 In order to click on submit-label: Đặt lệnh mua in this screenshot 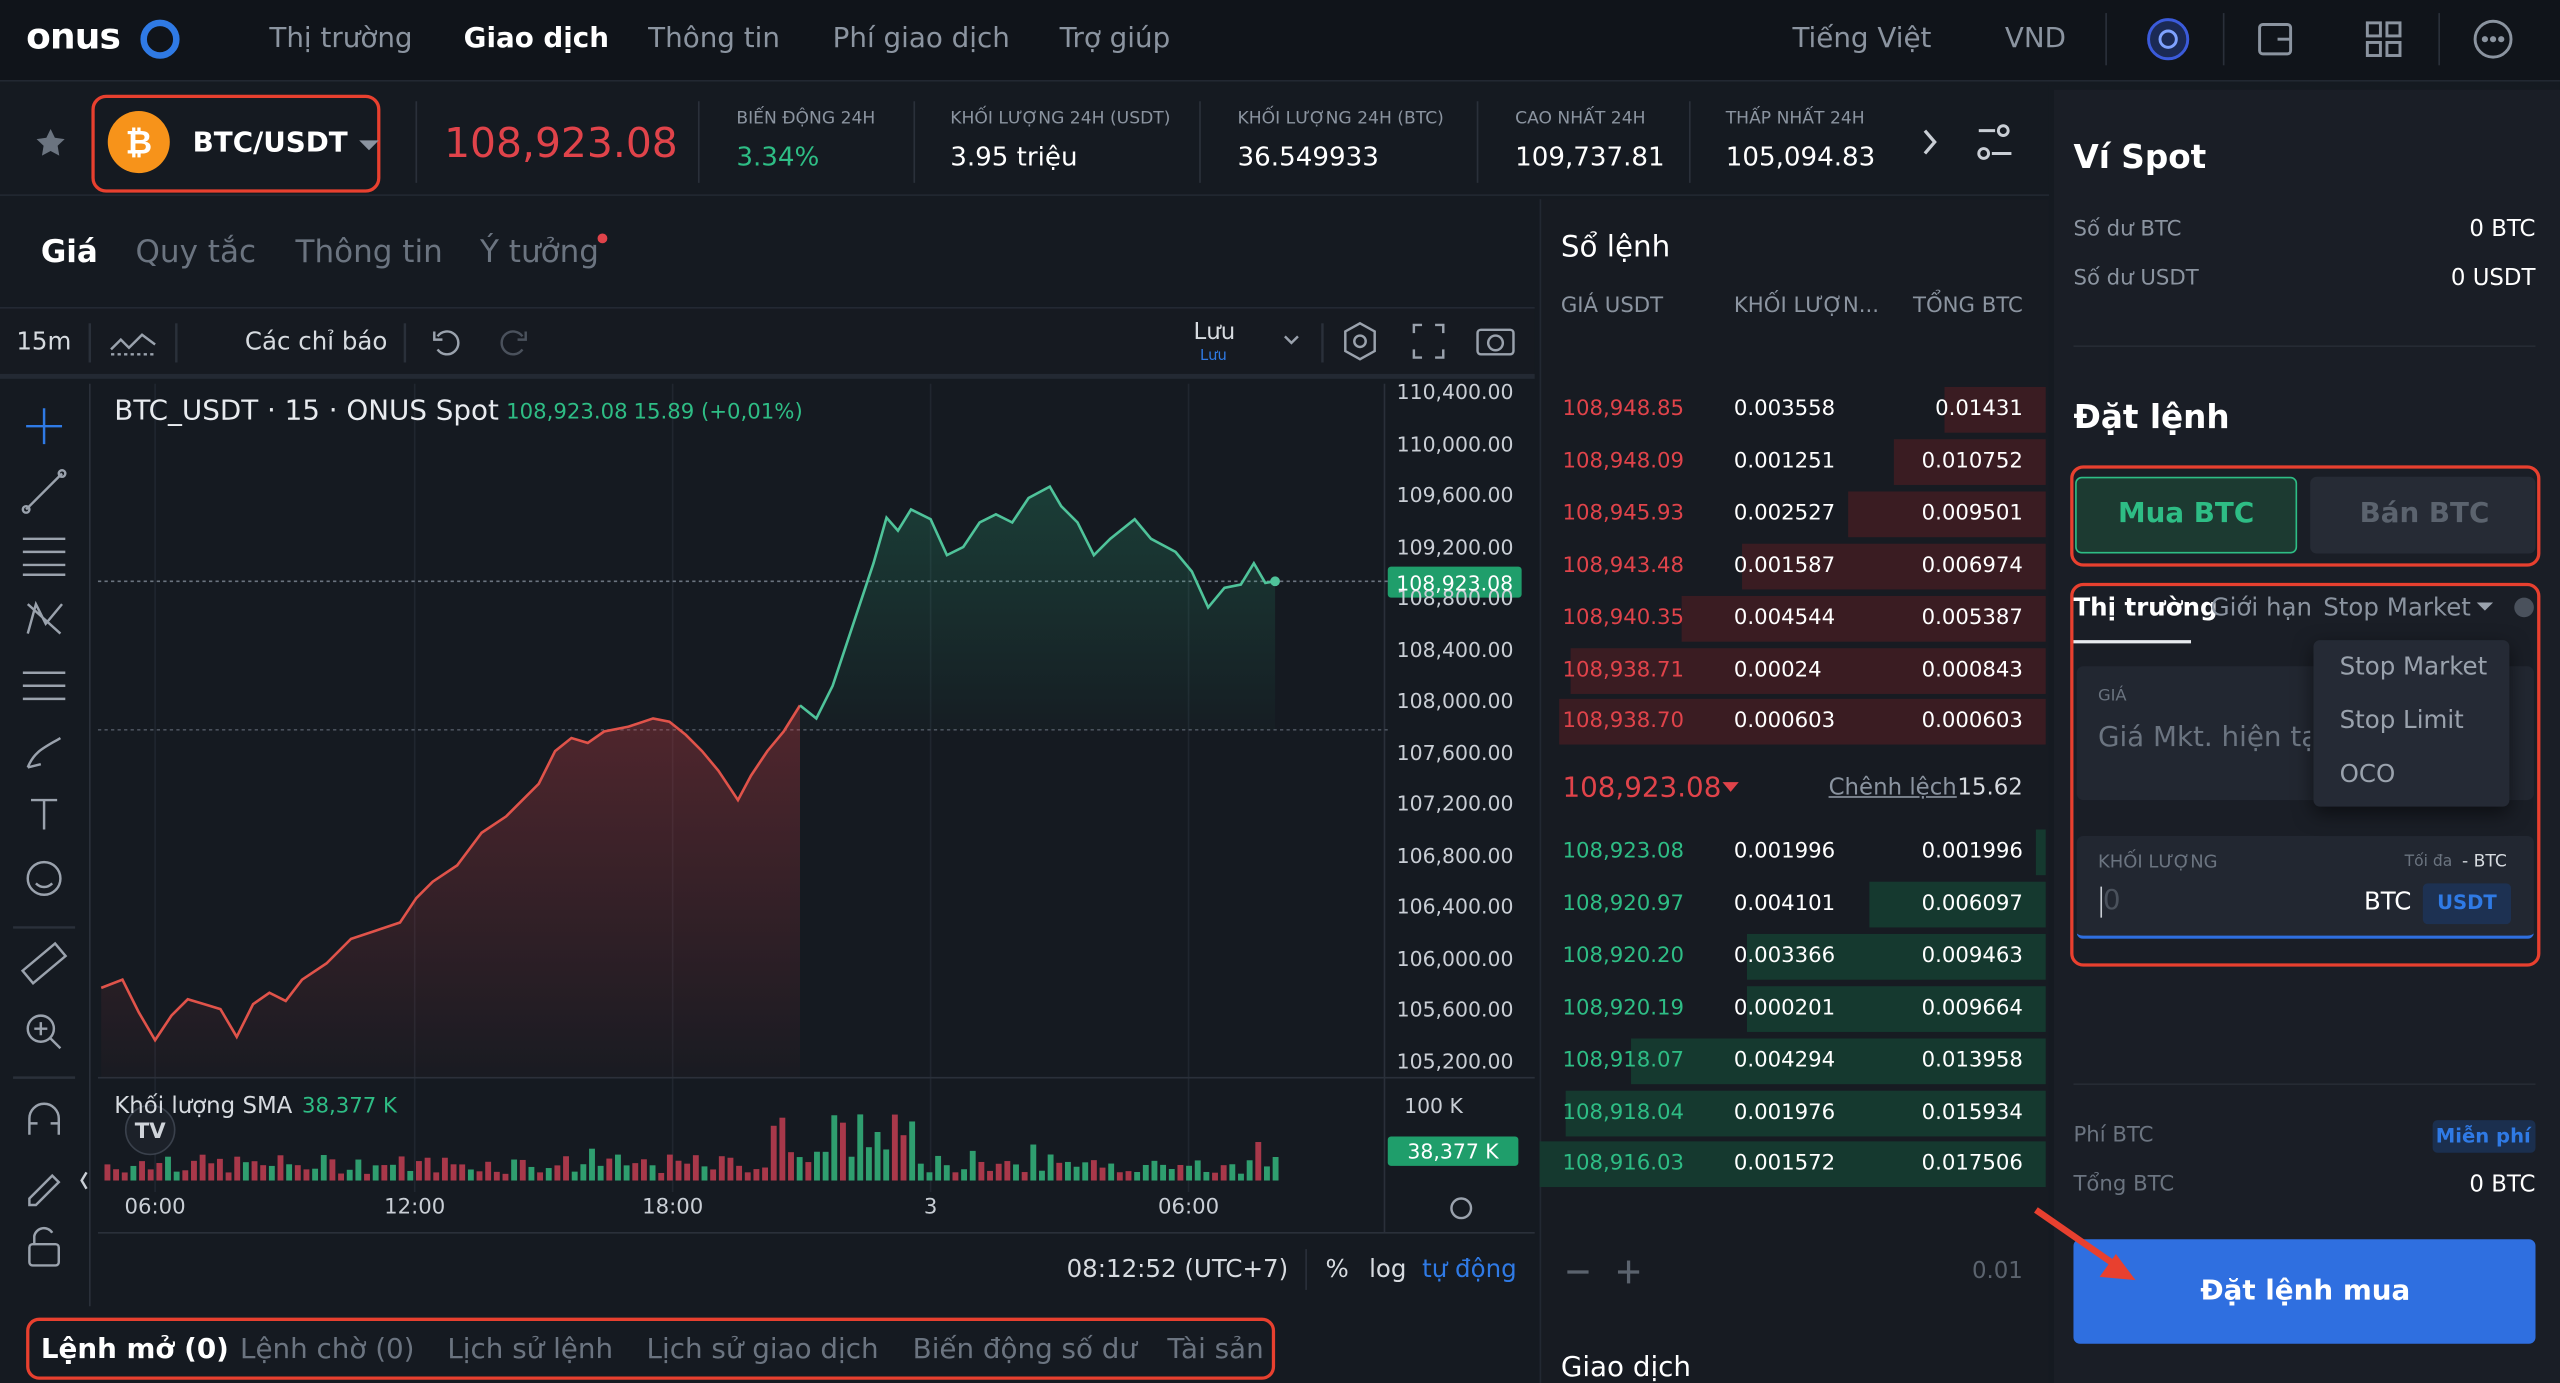, I will do `click(2305, 1291)`.